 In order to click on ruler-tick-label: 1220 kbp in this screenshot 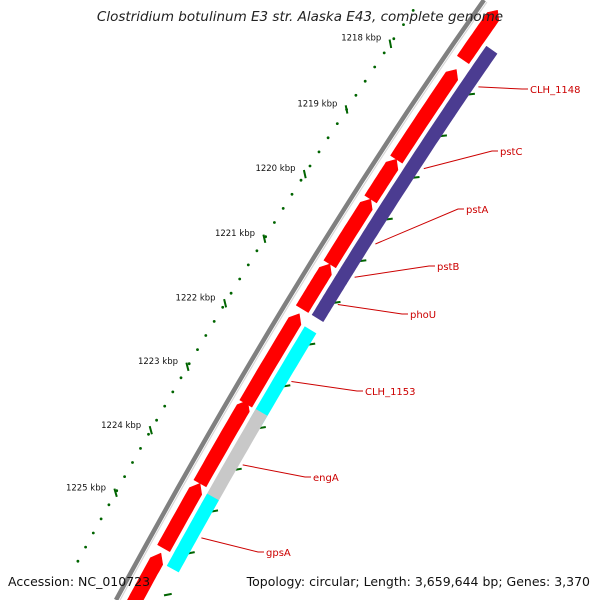, I will do `click(275, 169)`.